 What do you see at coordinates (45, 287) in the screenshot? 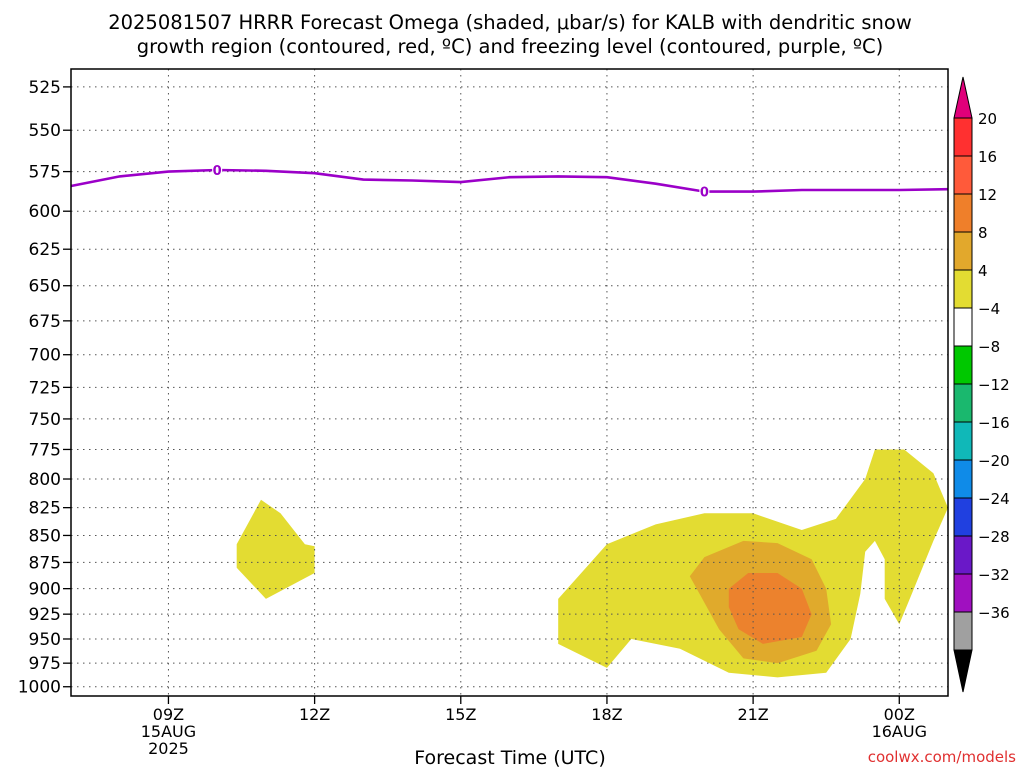
I see `y-tick-label: 650` at bounding box center [45, 287].